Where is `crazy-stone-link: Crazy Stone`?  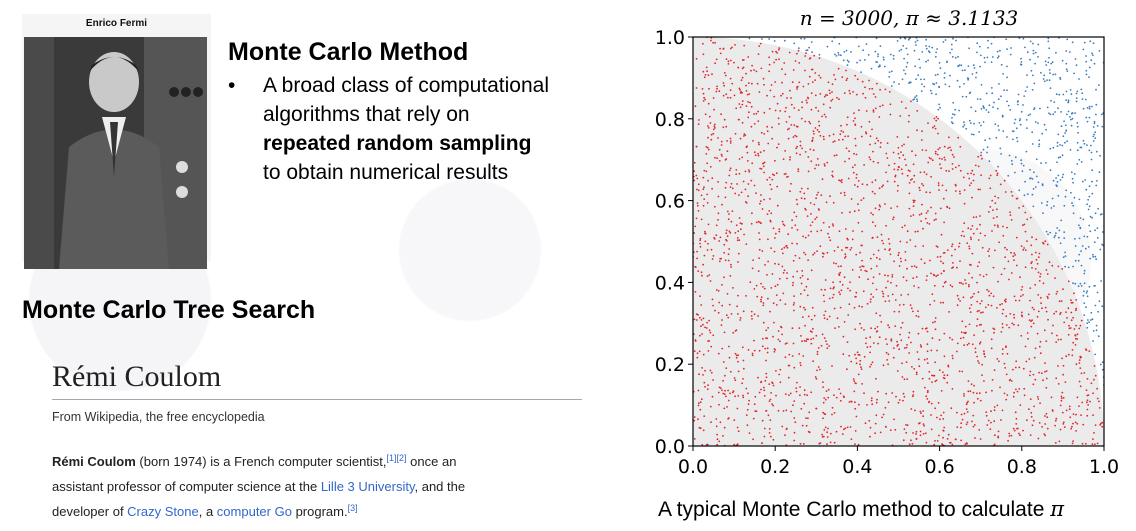 crazy-stone-link: Crazy Stone is located at coordinates (163, 511).